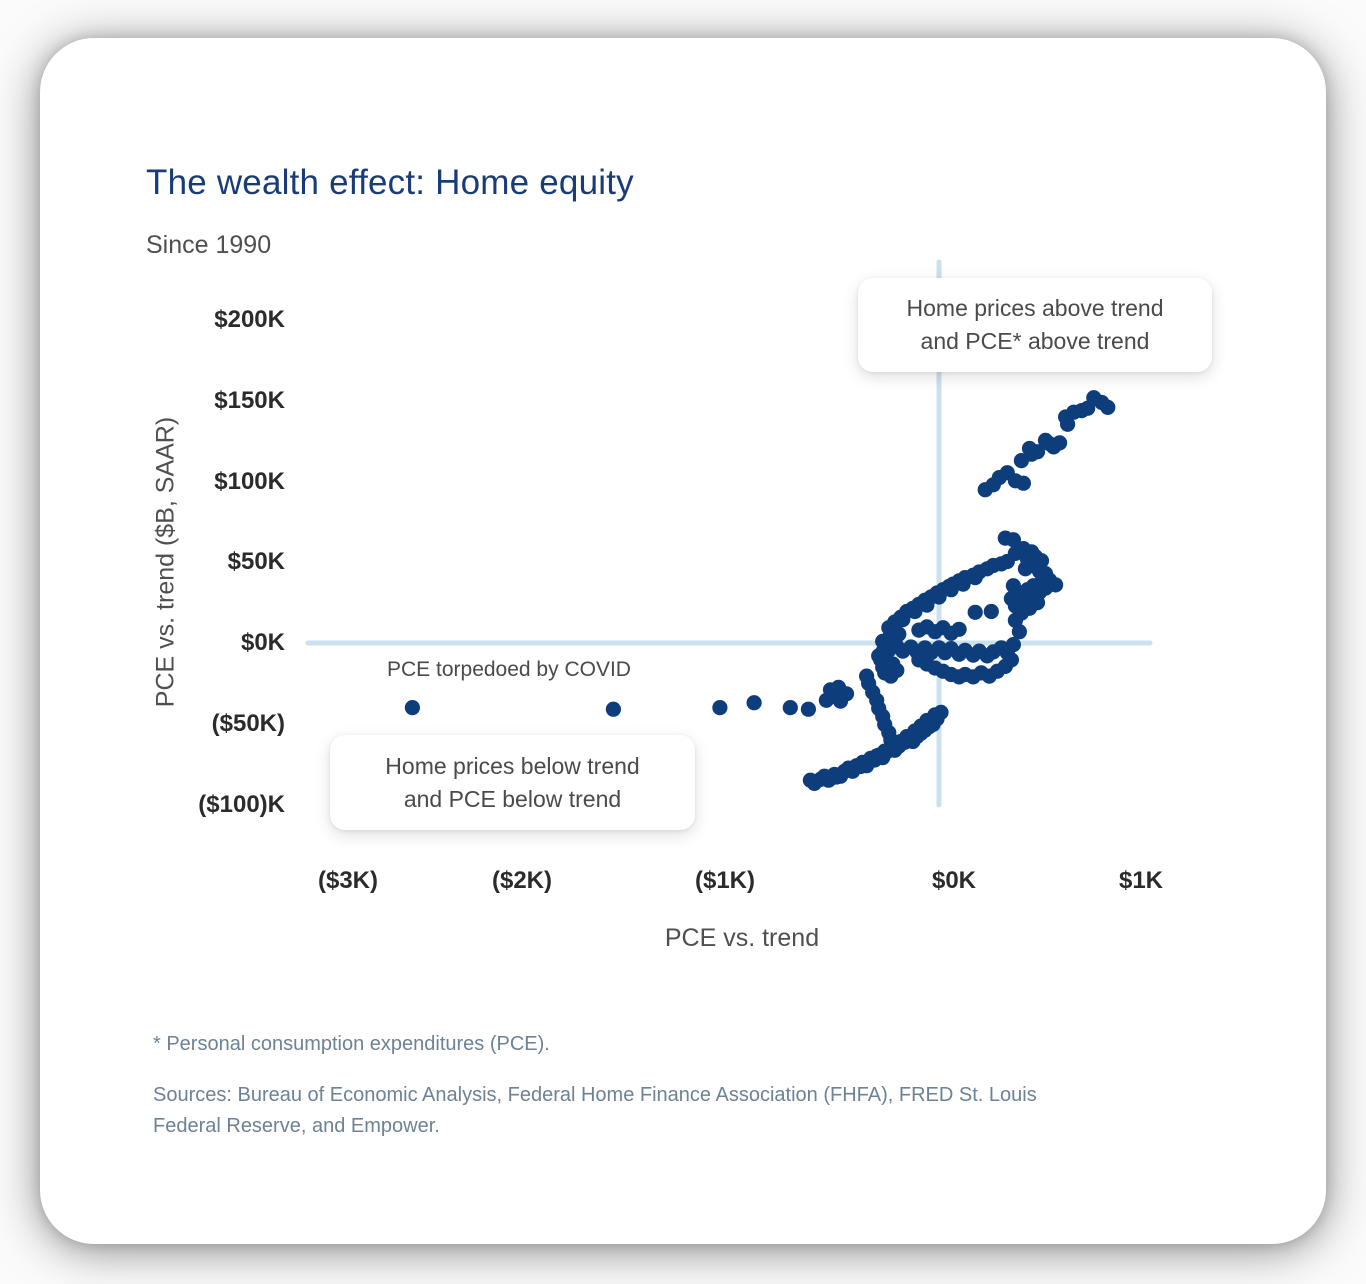 The image size is (1366, 1284). What do you see at coordinates (296, 1126) in the screenshot?
I see `sources-line2: Federal Reserve, and Empower.` at bounding box center [296, 1126].